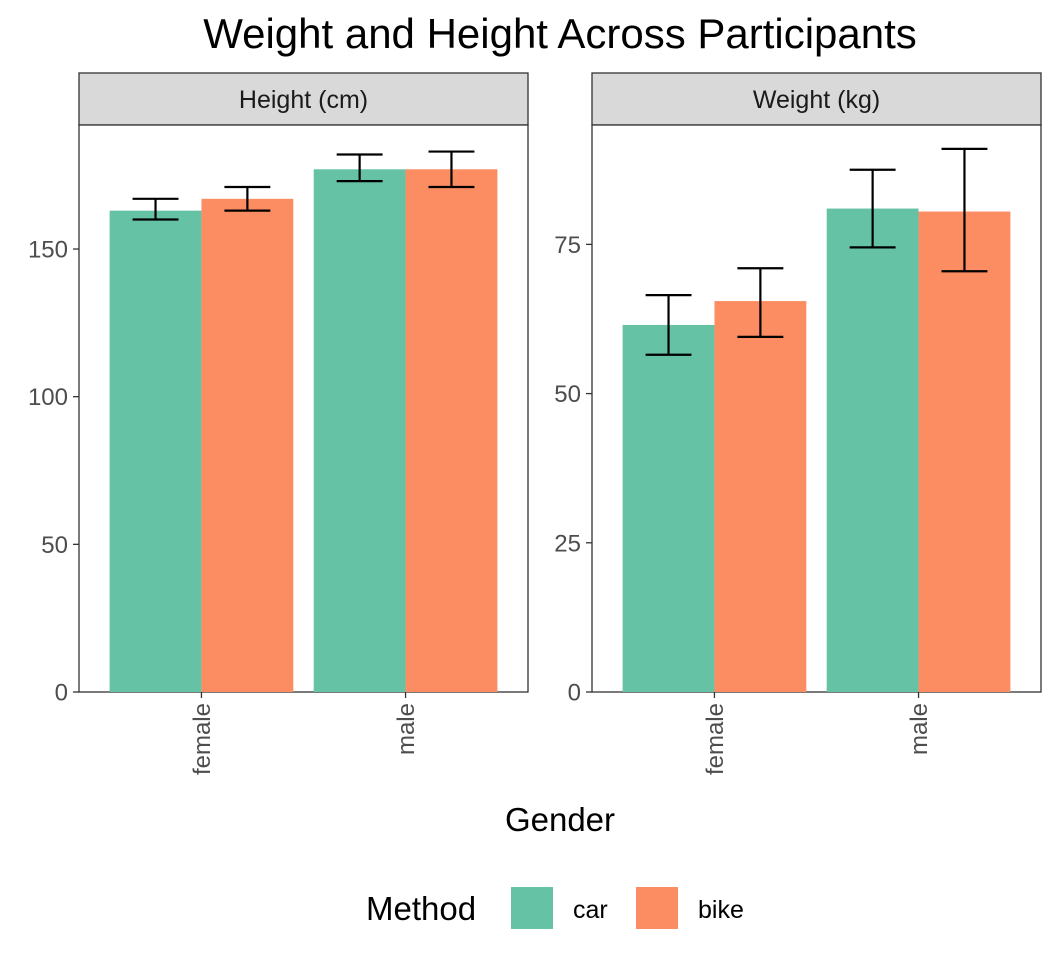 The width and height of the screenshot is (1056, 960). Describe the element at coordinates (155, 451) in the screenshot. I see `bar-0-car-female` at that location.